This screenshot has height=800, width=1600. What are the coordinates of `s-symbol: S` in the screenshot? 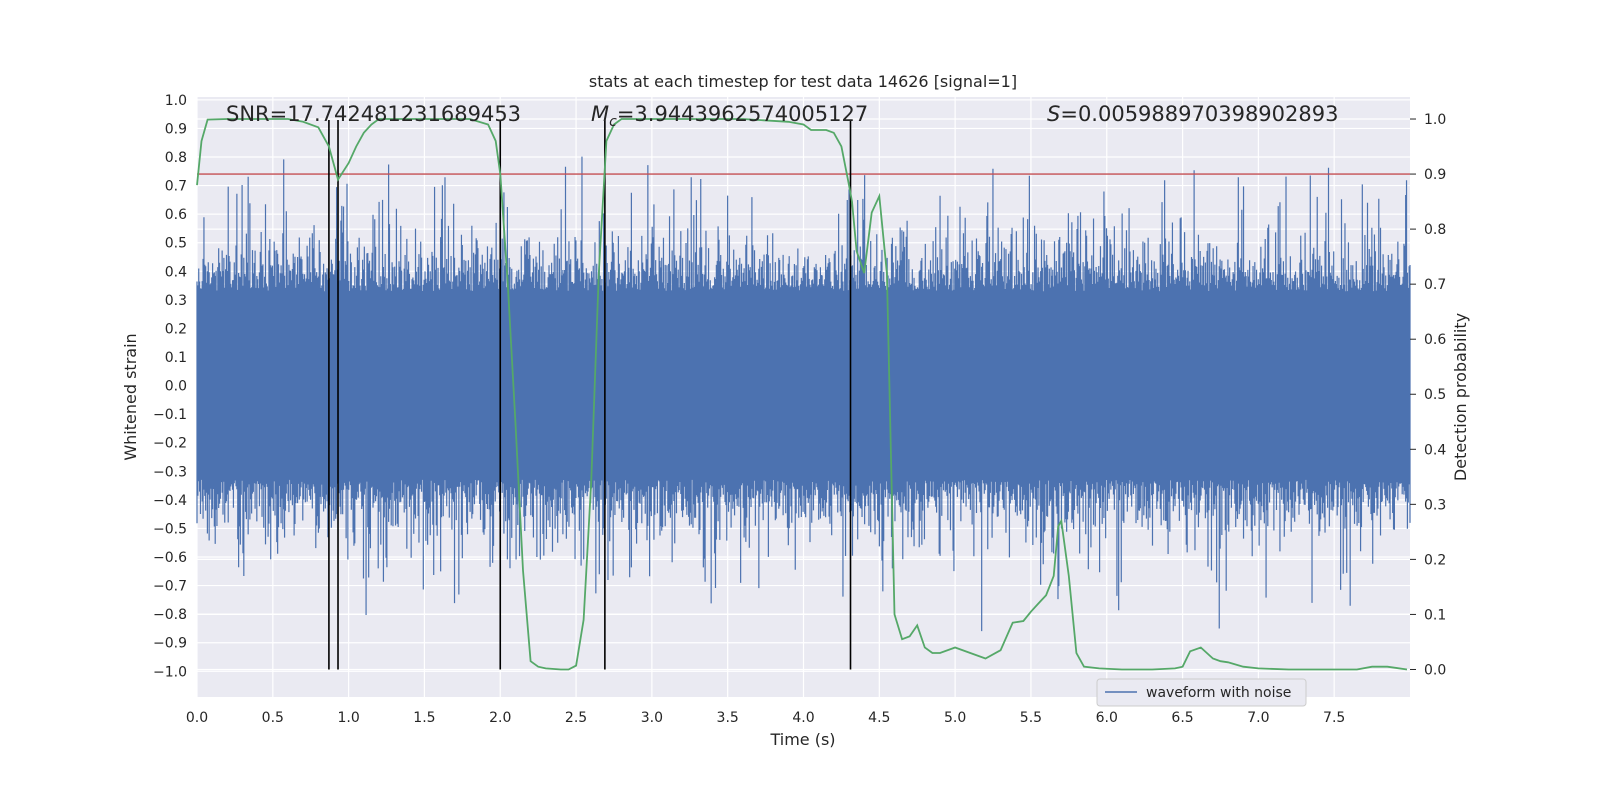 It's located at (1053, 114).